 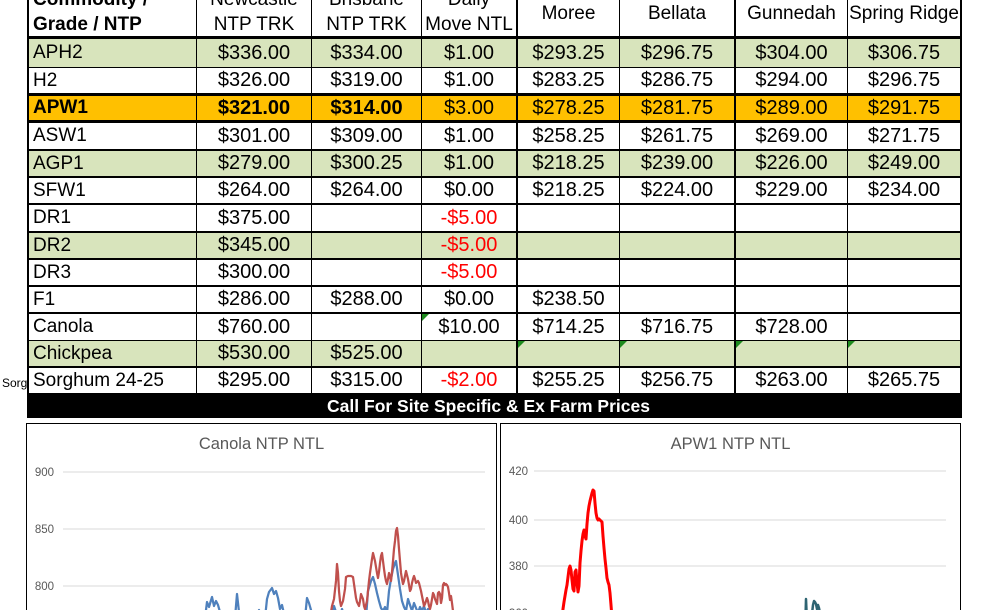 I want to click on svg-text: 400, so click(x=518, y=521).